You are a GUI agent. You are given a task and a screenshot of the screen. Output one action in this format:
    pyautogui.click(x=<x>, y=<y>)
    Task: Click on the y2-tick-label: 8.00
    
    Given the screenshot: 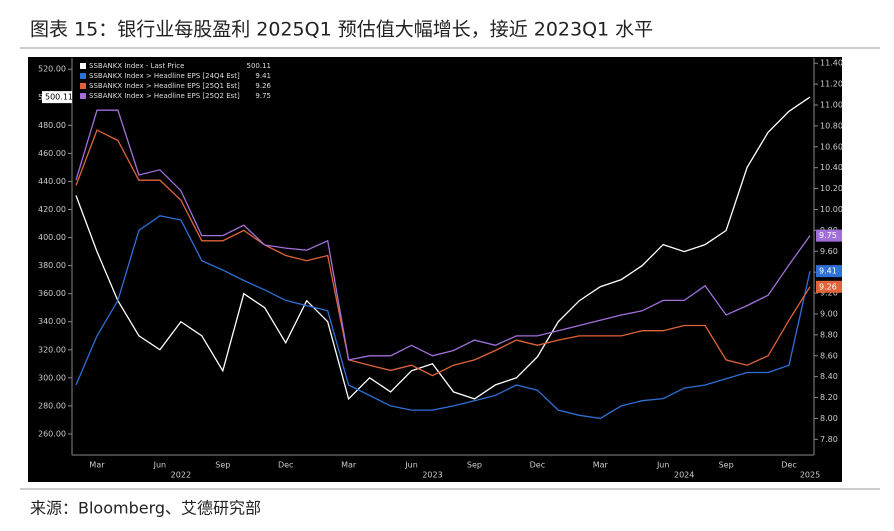 What is the action you would take?
    pyautogui.click(x=829, y=418)
    